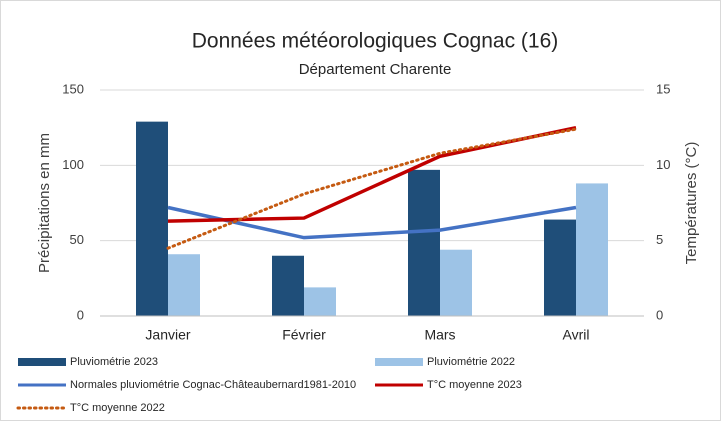  What do you see at coordinates (659, 239) in the screenshot?
I see `y2-tick-label: 5` at bounding box center [659, 239].